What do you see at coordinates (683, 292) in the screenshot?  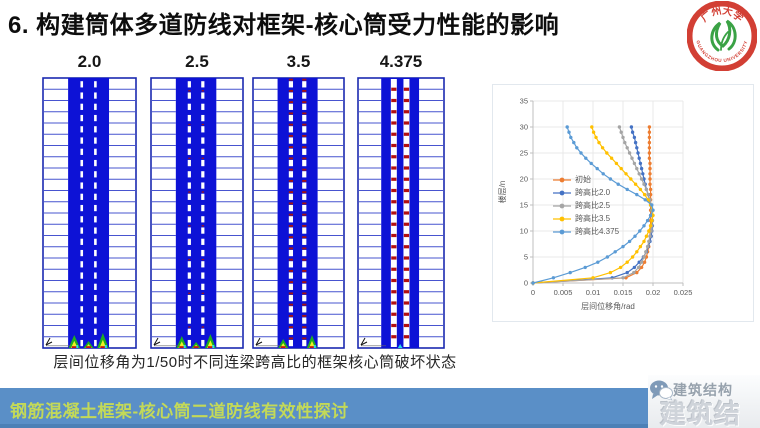 I see `x-tick-label: 0.025` at bounding box center [683, 292].